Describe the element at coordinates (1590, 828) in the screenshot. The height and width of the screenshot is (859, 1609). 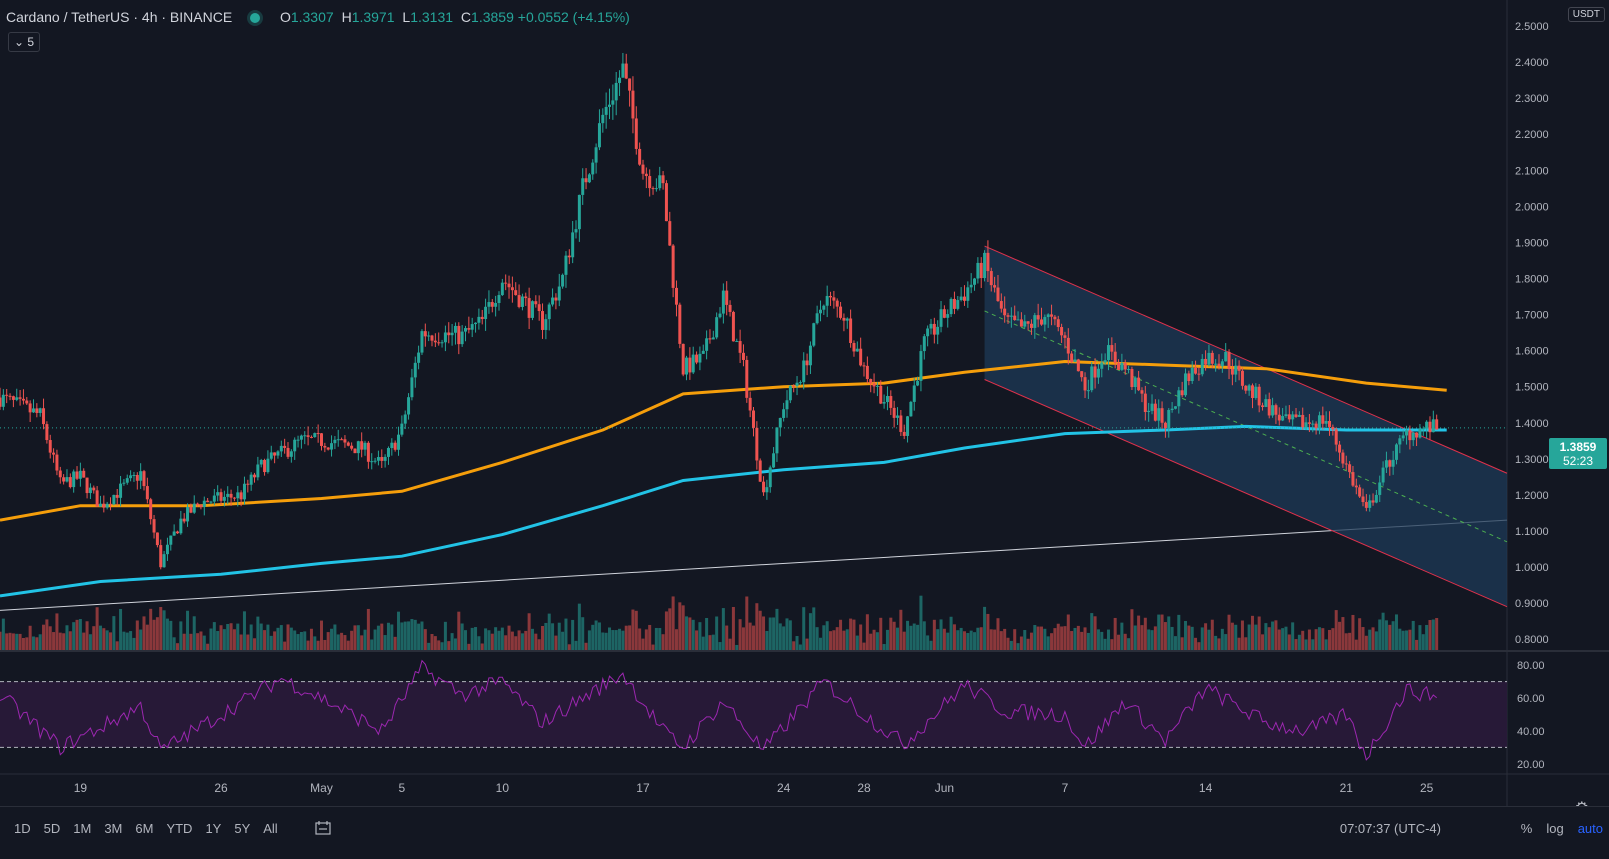
I see `auto-scale-button: auto` at that location.